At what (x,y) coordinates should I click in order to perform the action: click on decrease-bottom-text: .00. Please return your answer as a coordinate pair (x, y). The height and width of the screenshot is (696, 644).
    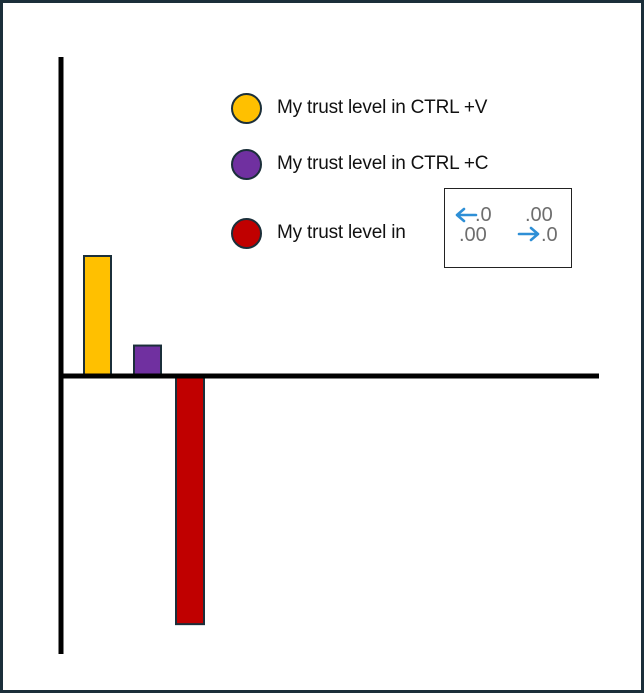
    Looking at the image, I should click on (473, 235).